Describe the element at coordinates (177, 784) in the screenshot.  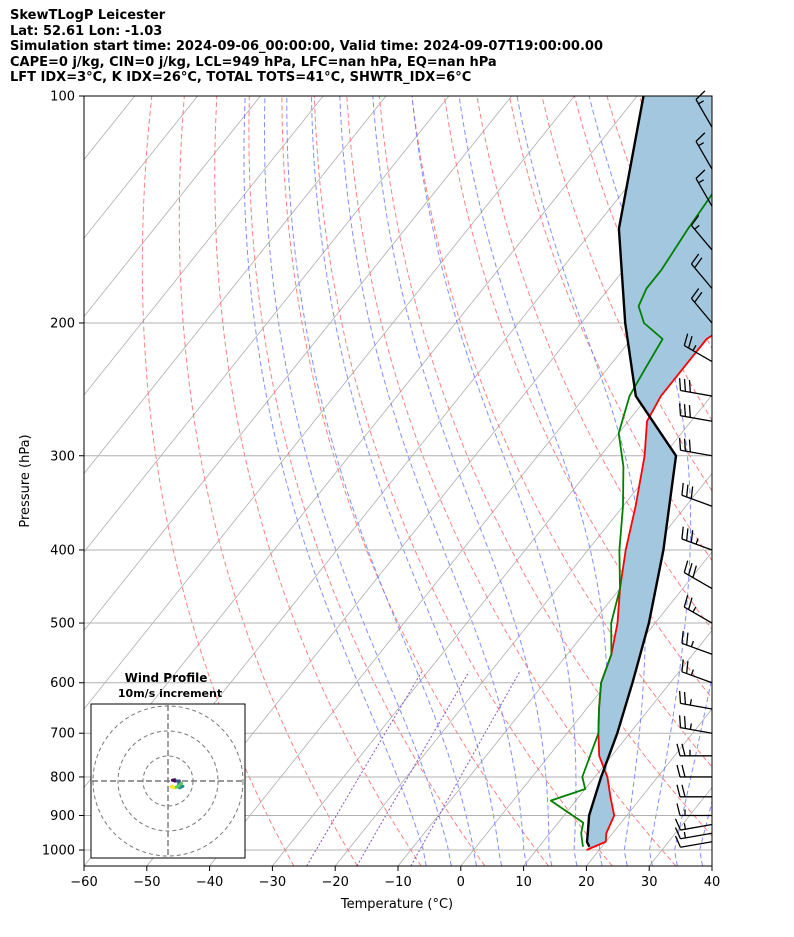
I see `hodograph-trace` at that location.